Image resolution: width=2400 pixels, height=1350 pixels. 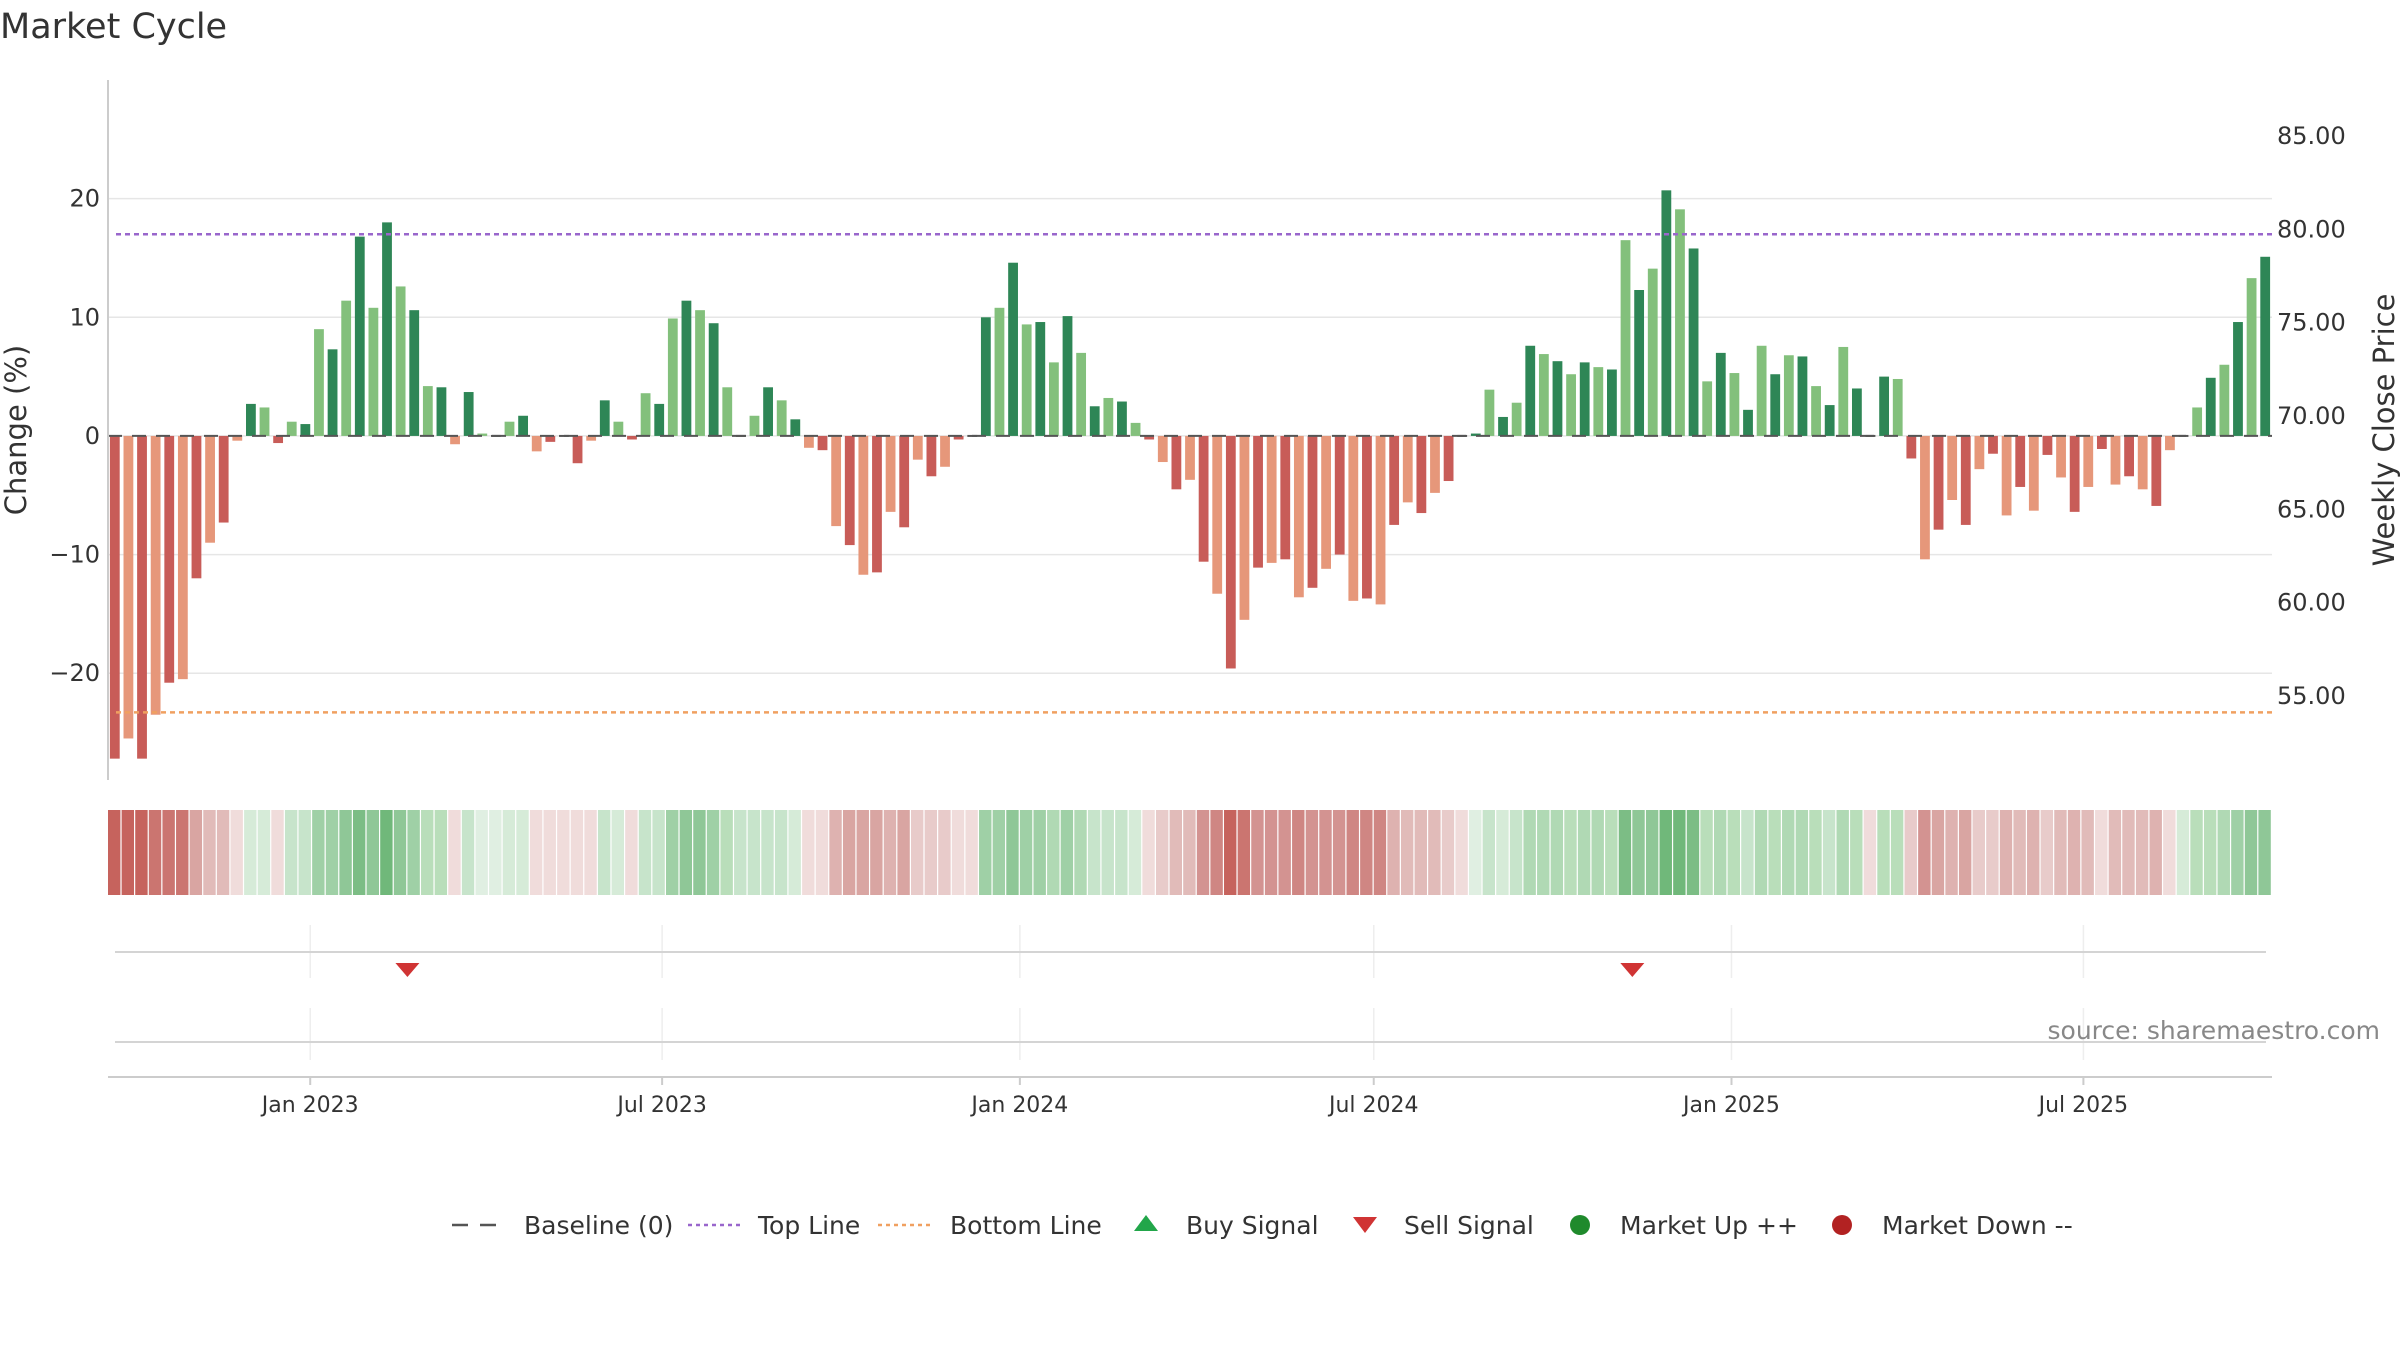 What do you see at coordinates (74, 555) in the screenshot?
I see `left-tick-label: −10` at bounding box center [74, 555].